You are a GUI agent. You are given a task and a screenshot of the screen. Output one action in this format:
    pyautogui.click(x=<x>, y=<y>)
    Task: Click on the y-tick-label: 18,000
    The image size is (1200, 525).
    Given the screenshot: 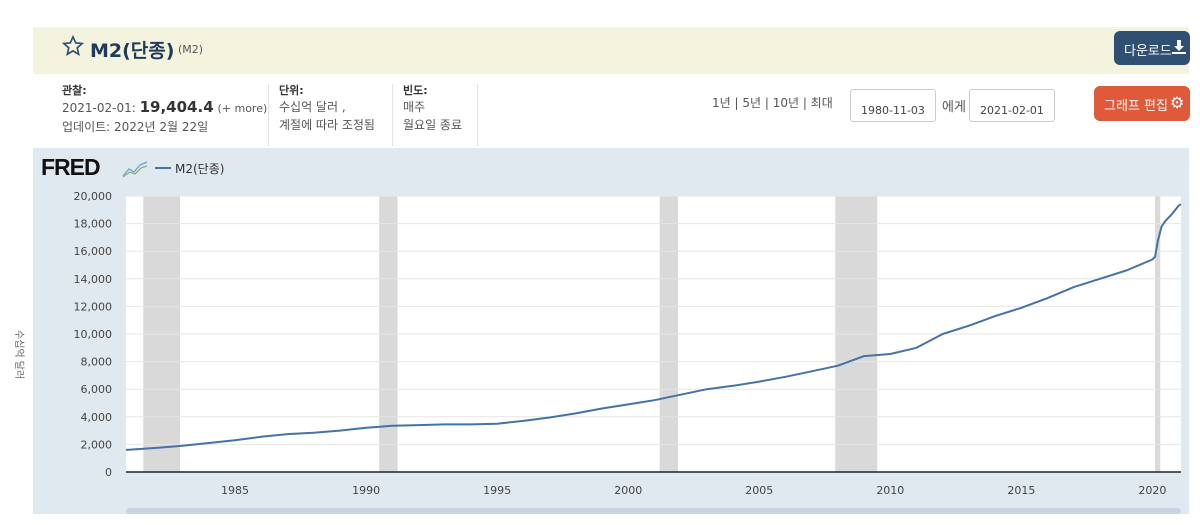 What is the action you would take?
    pyautogui.click(x=93, y=224)
    